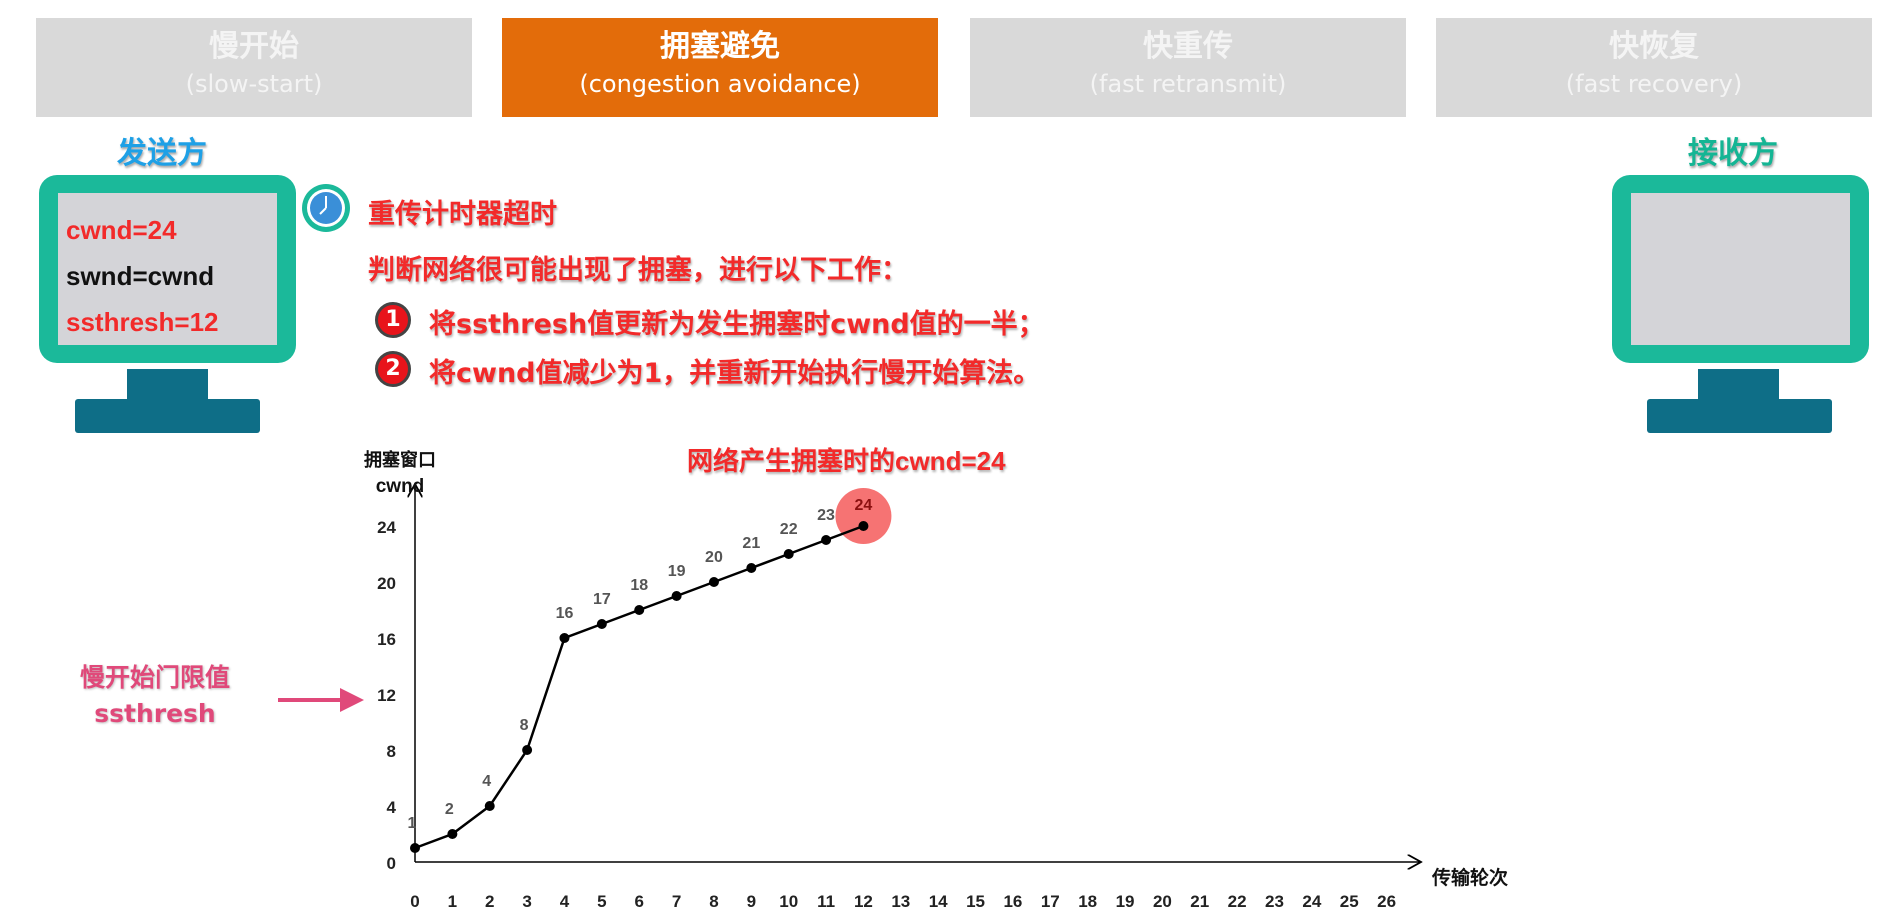 The image size is (1896, 916). I want to click on x-tick-label: 1, so click(452, 901).